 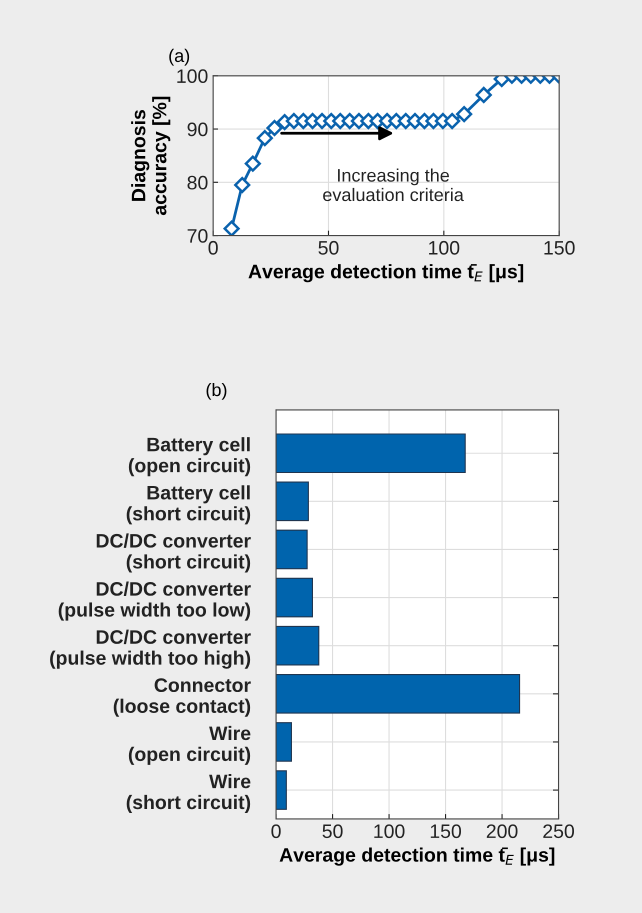 I want to click on y-tick-label: 70, so click(x=198, y=236).